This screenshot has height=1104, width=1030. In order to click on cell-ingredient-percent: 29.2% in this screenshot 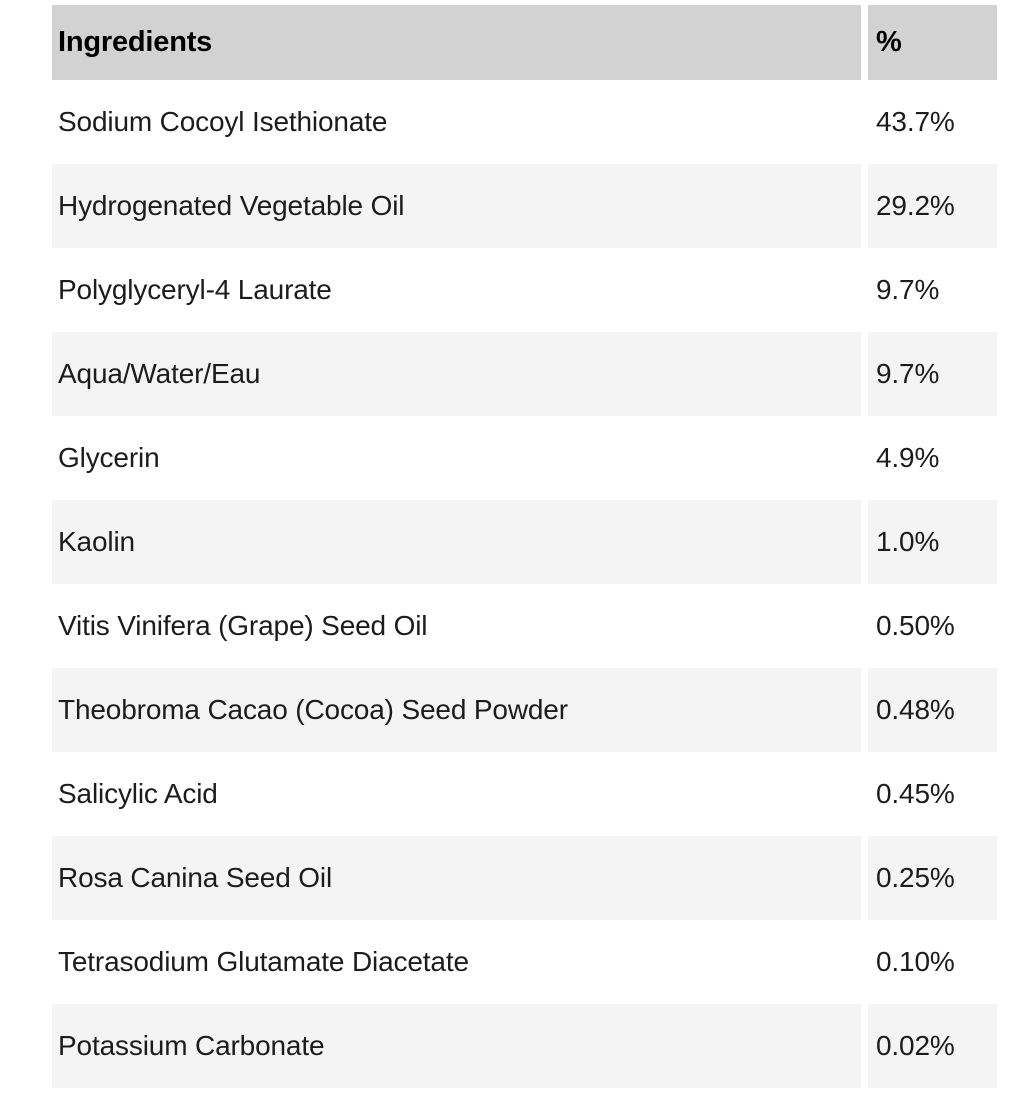, I will do `click(932, 206)`.